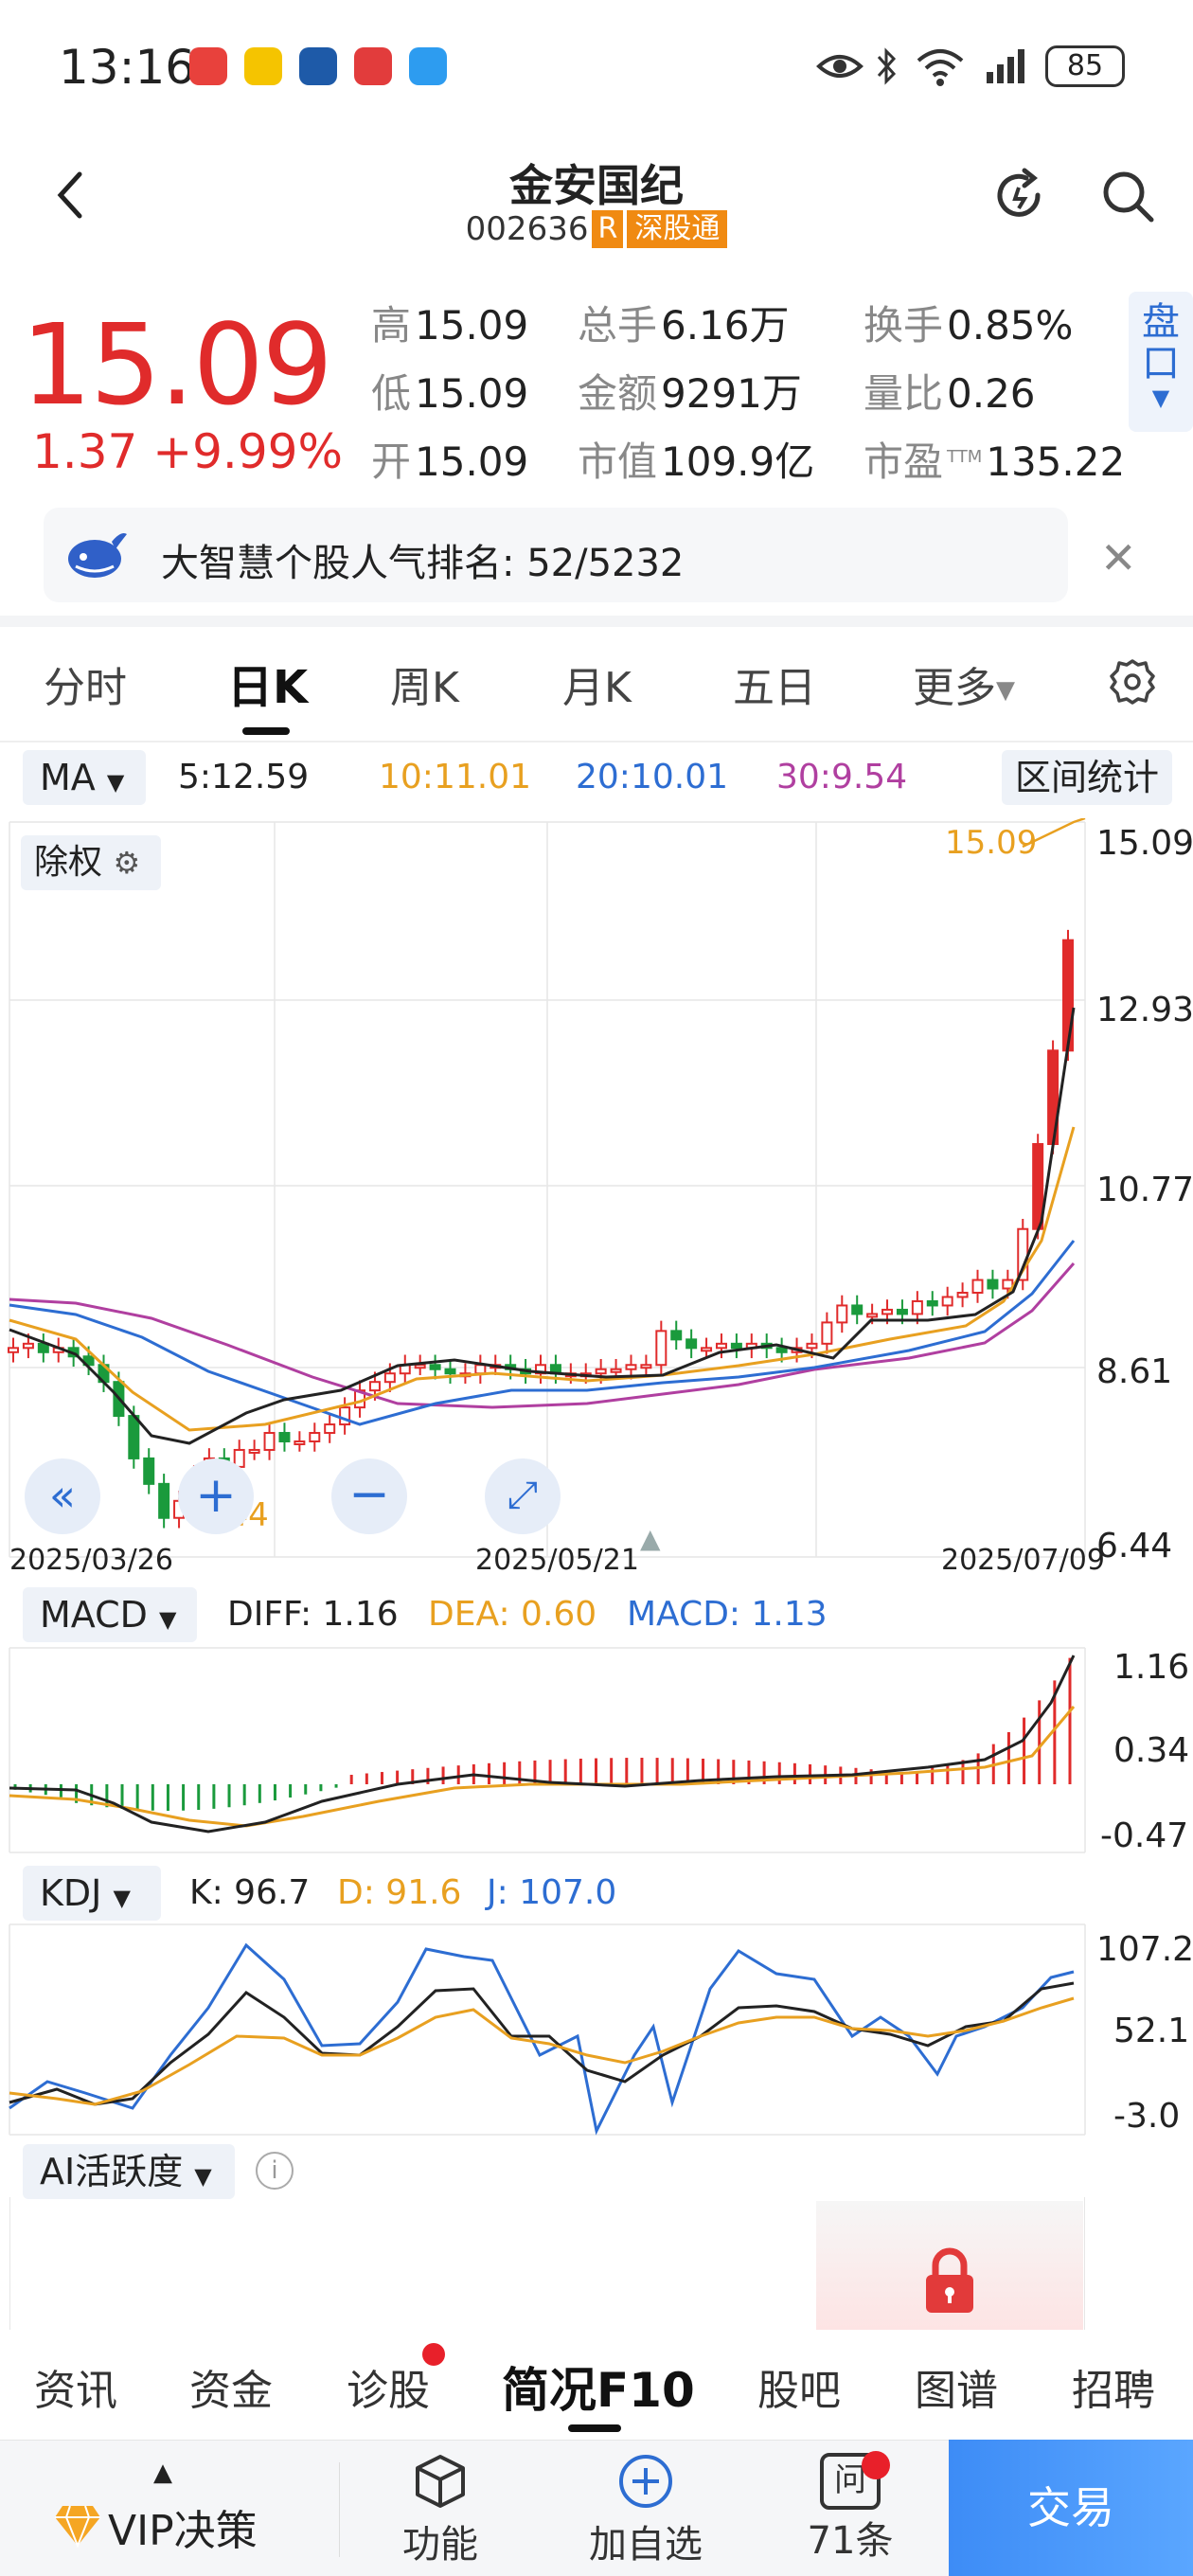 Image resolution: width=1193 pixels, height=2576 pixels. I want to click on minus-icon: −, so click(369, 1494).